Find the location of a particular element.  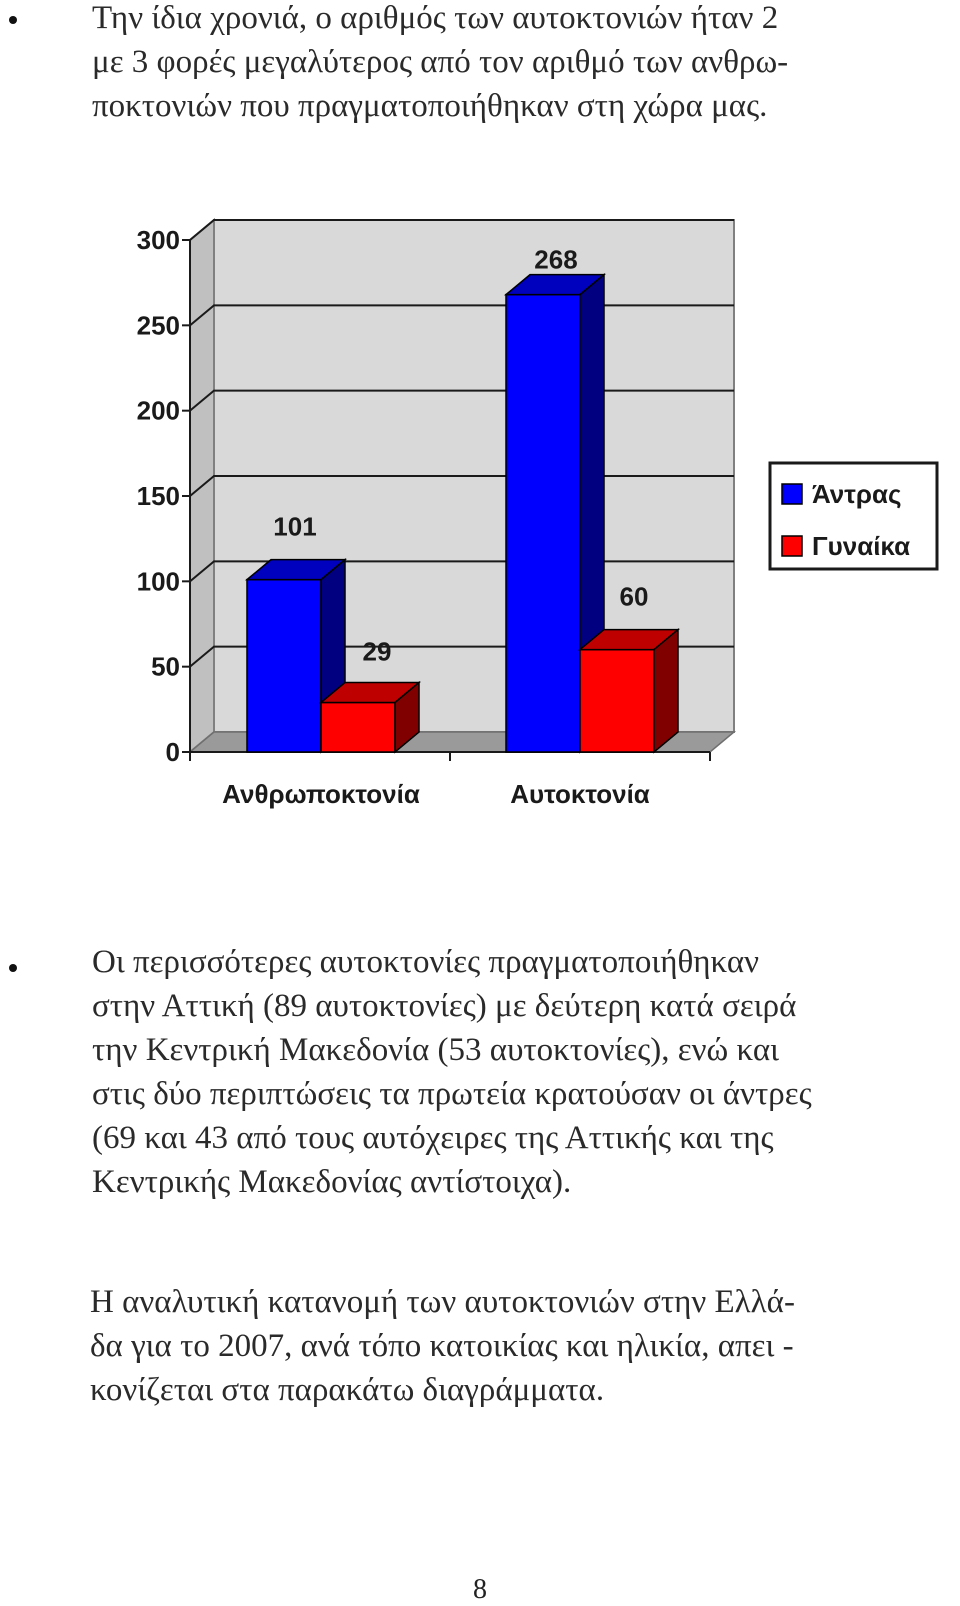

y-tick-label: 150 is located at coordinates (158, 496).